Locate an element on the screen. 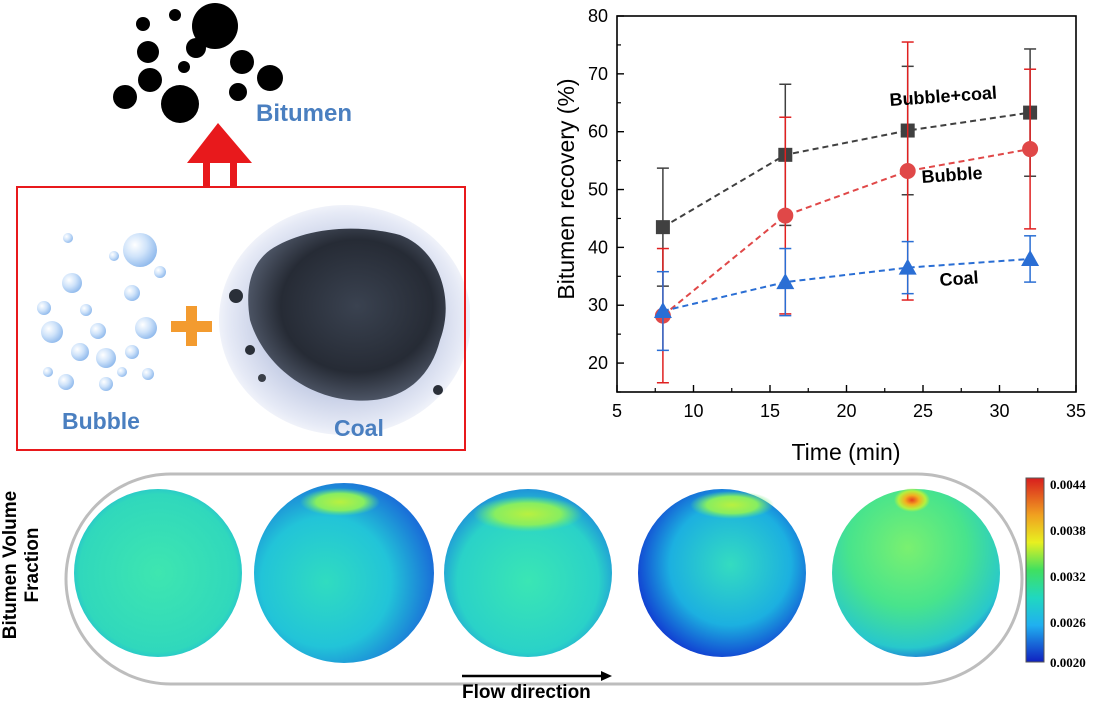 The height and width of the screenshot is (720, 1104). volume-fraction-title-line2: Fraction is located at coordinates (32, 565).